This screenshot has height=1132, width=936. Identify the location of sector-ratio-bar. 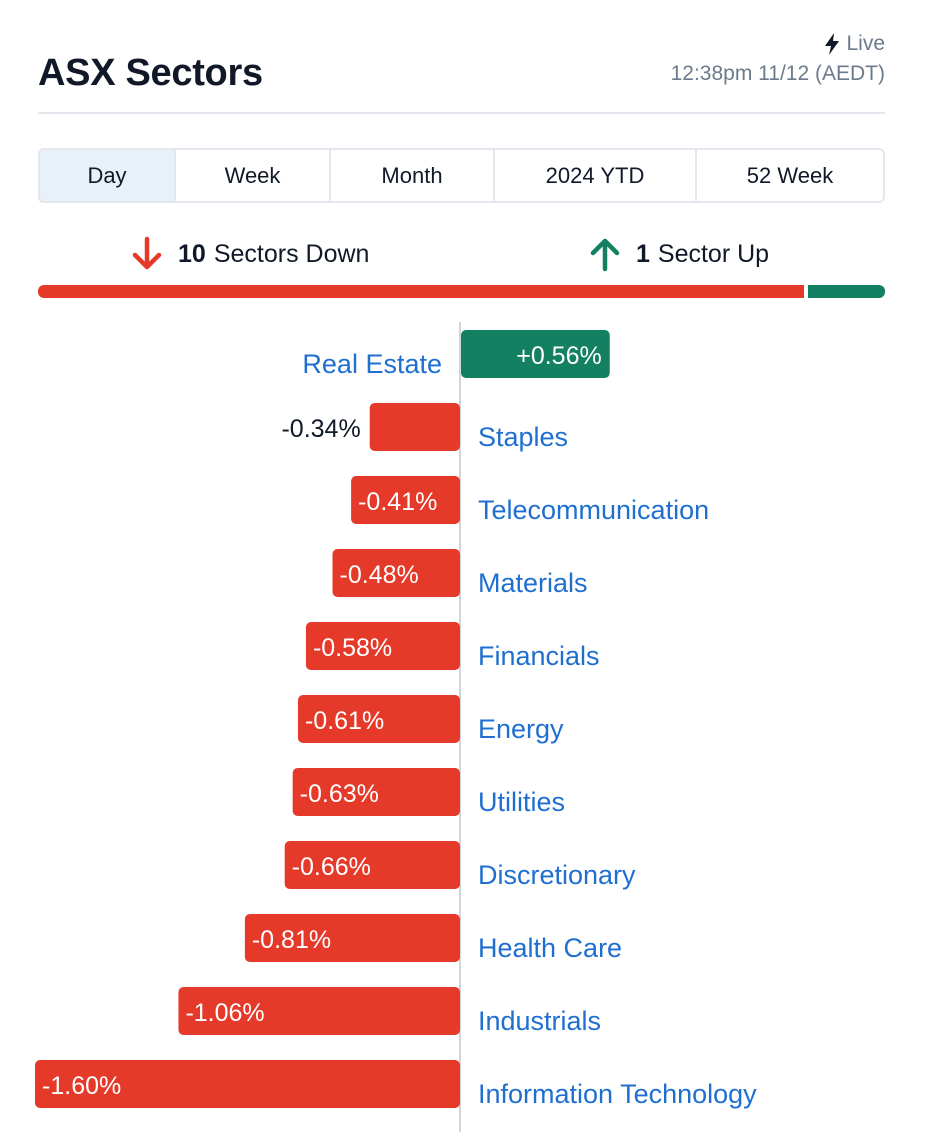
(461, 291).